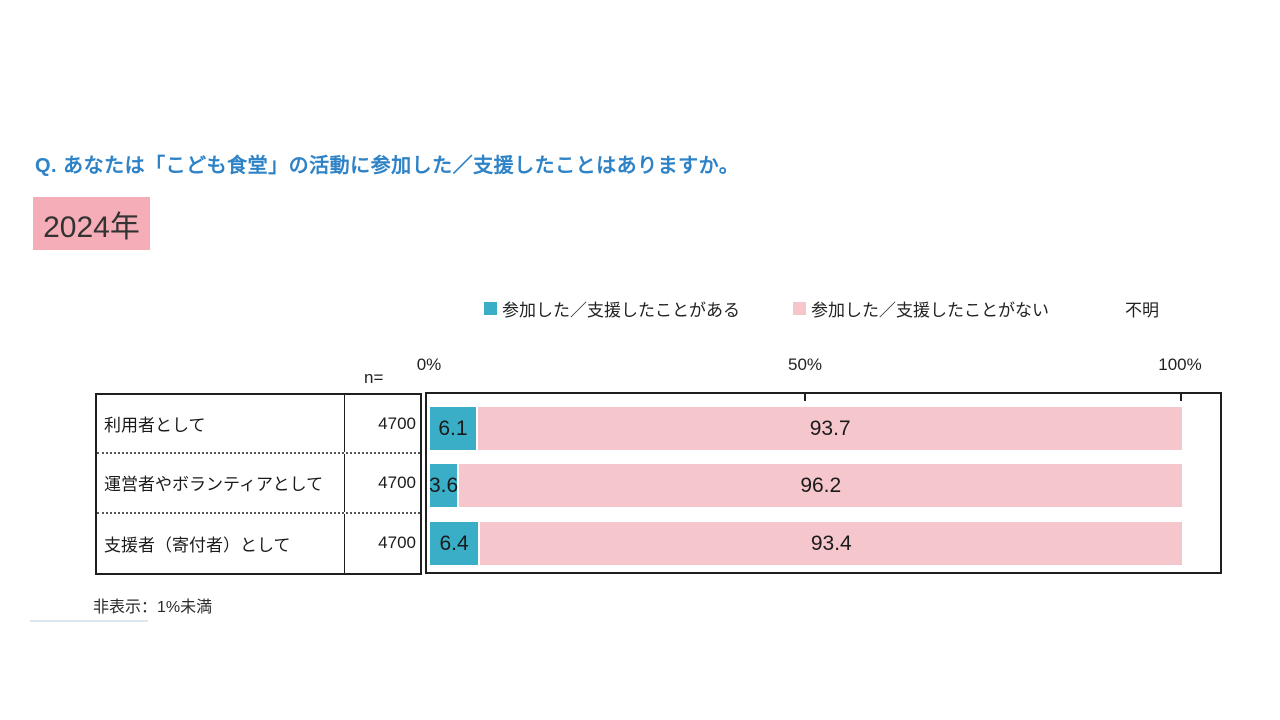 The height and width of the screenshot is (720, 1280). I want to click on bar-value-label: 96.2, so click(821, 485).